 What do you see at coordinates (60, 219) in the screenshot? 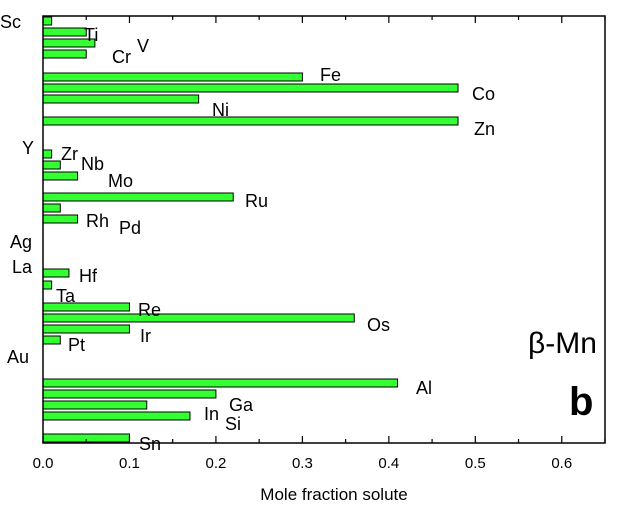
I see `bar-pd` at bounding box center [60, 219].